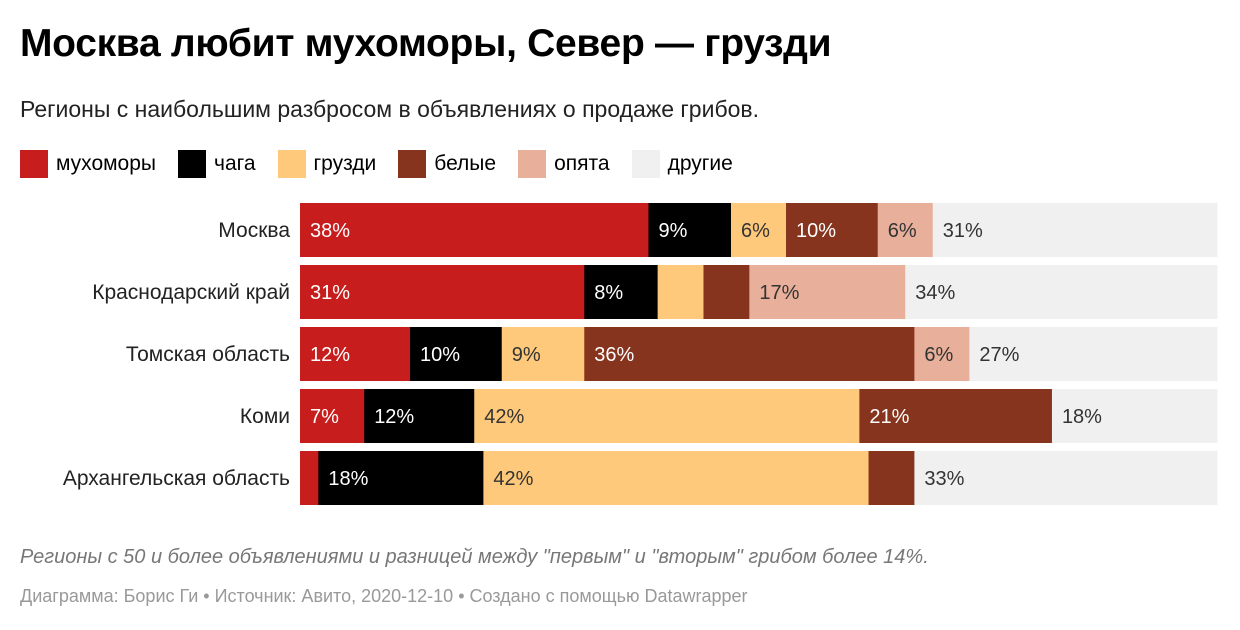 This screenshot has width=1240, height=630. I want to click on legend-item: грузди, so click(327, 164).